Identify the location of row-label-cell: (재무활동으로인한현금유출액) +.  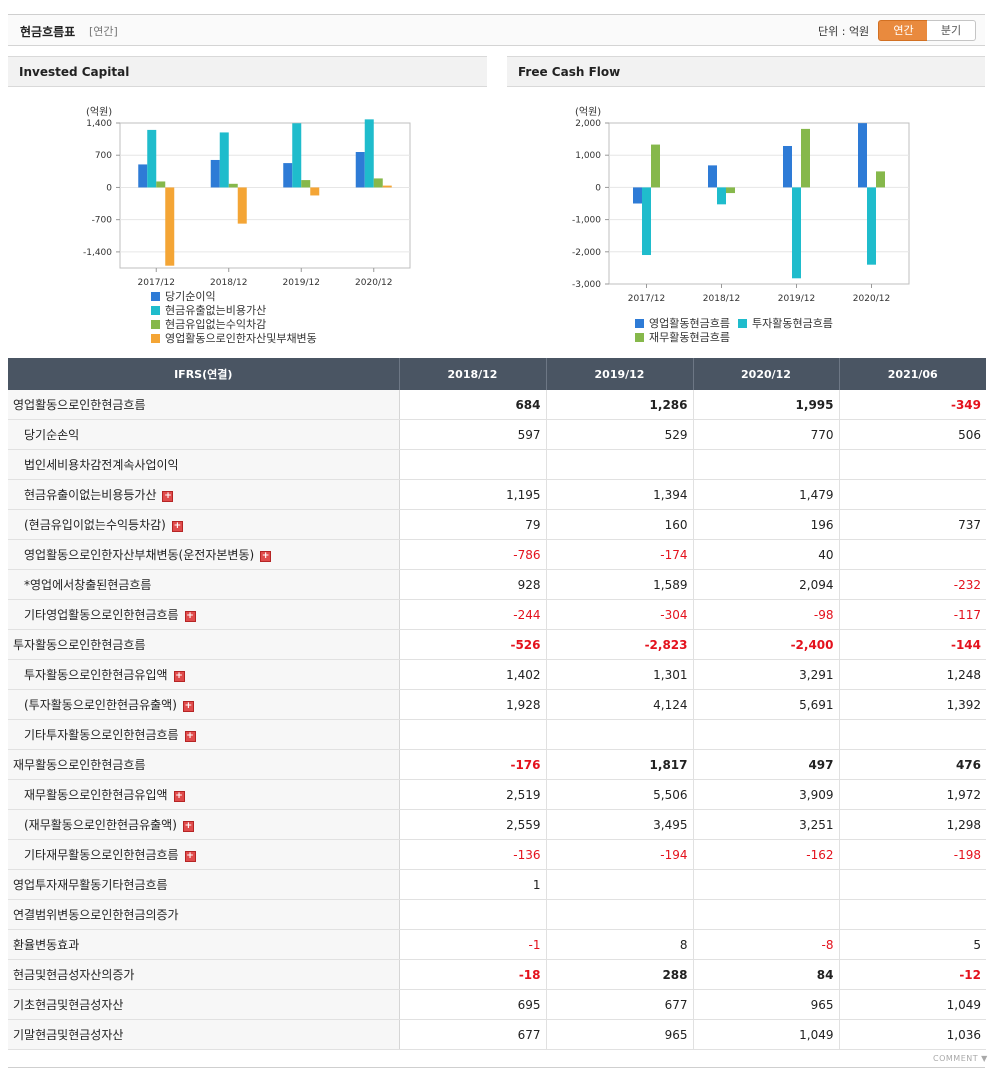
(204, 824).